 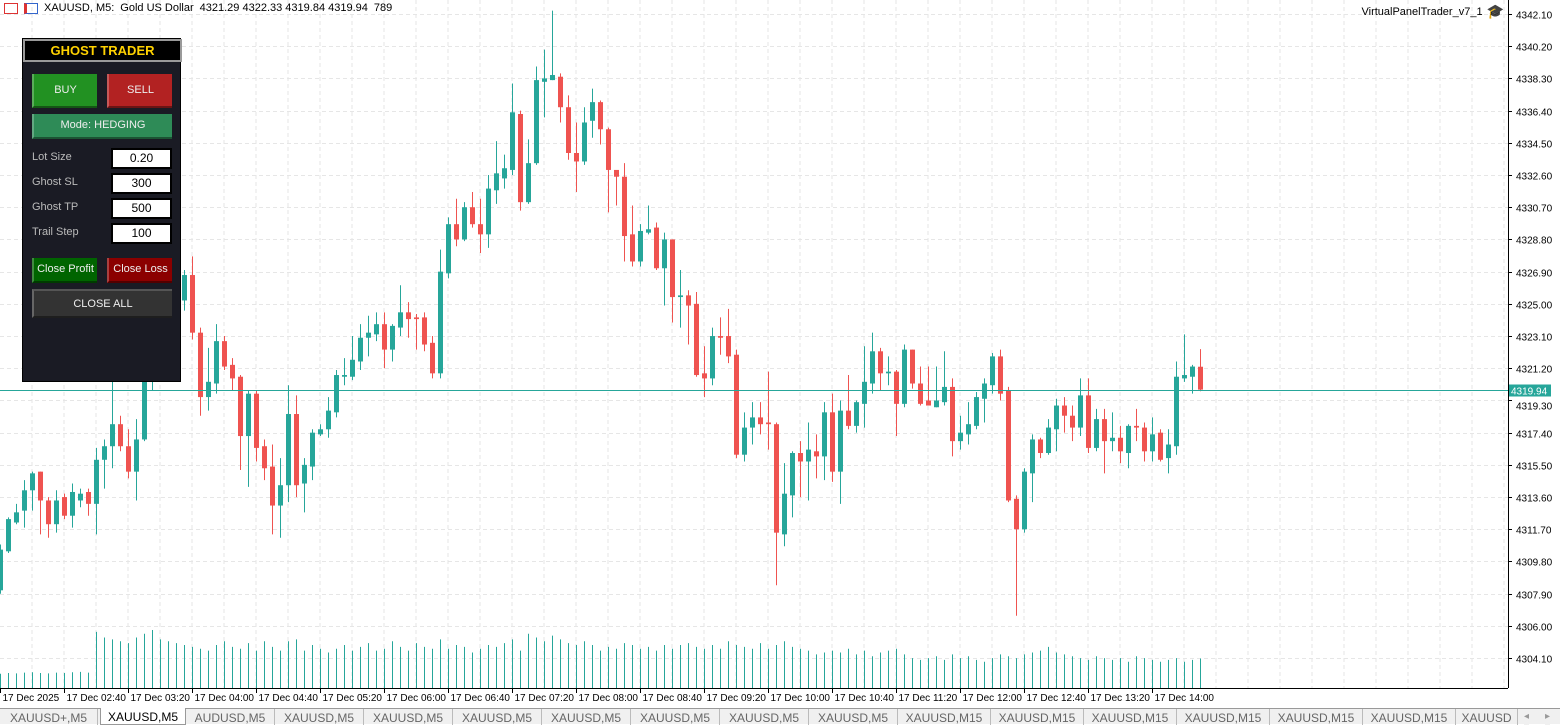 What do you see at coordinates (31, 8) in the screenshot?
I see `one-click-trading-icon` at bounding box center [31, 8].